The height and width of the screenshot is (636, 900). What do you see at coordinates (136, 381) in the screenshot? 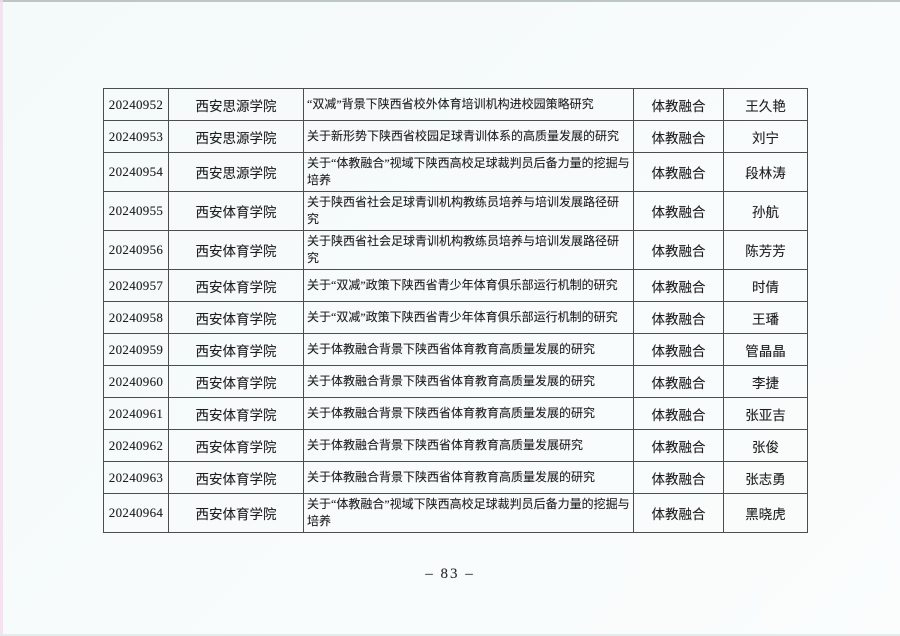
I see `project-id-cell: 20240960` at bounding box center [136, 381].